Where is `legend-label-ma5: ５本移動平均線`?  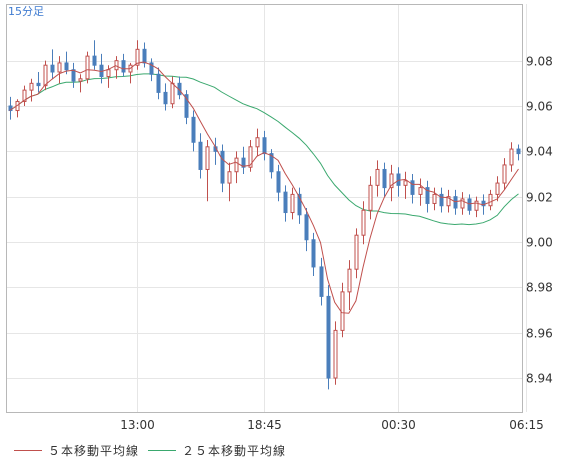
legend-label-ma5: ５本移動平均線 is located at coordinates (94, 451).